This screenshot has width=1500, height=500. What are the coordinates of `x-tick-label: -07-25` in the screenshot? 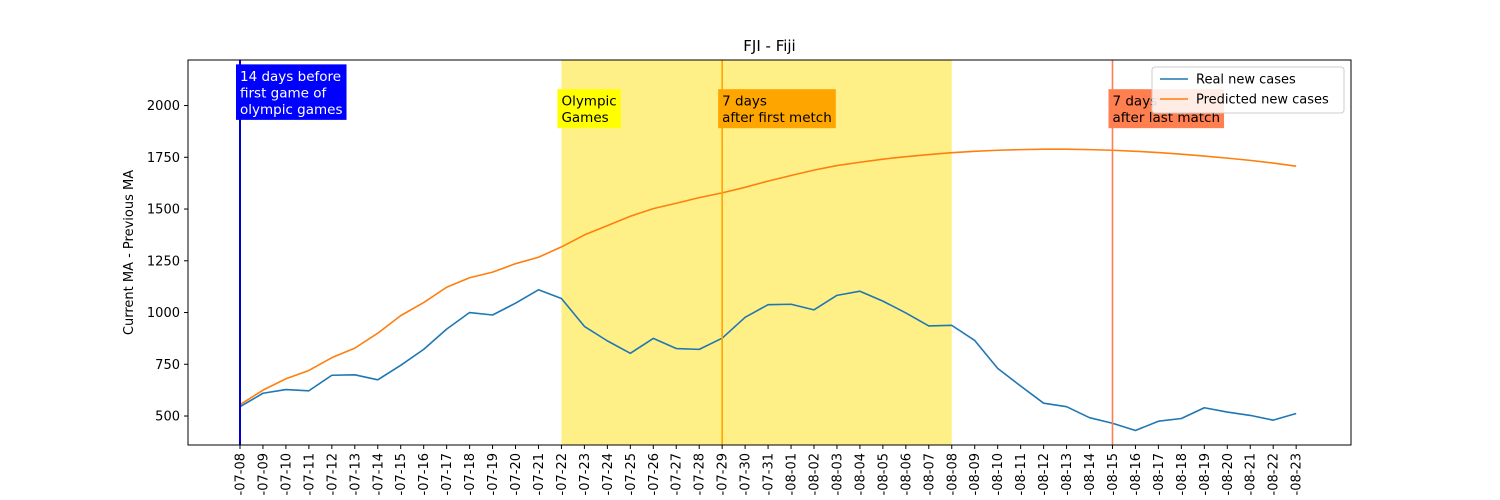 It's located at (631, 474).